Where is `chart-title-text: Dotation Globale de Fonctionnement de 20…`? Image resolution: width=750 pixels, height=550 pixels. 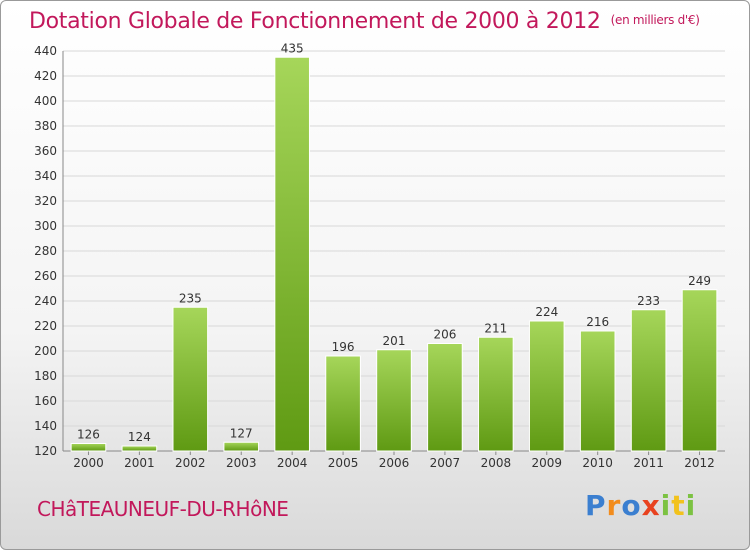
chart-title-text: Dotation Globale de Fonctionnement de 20… is located at coordinates (315, 21).